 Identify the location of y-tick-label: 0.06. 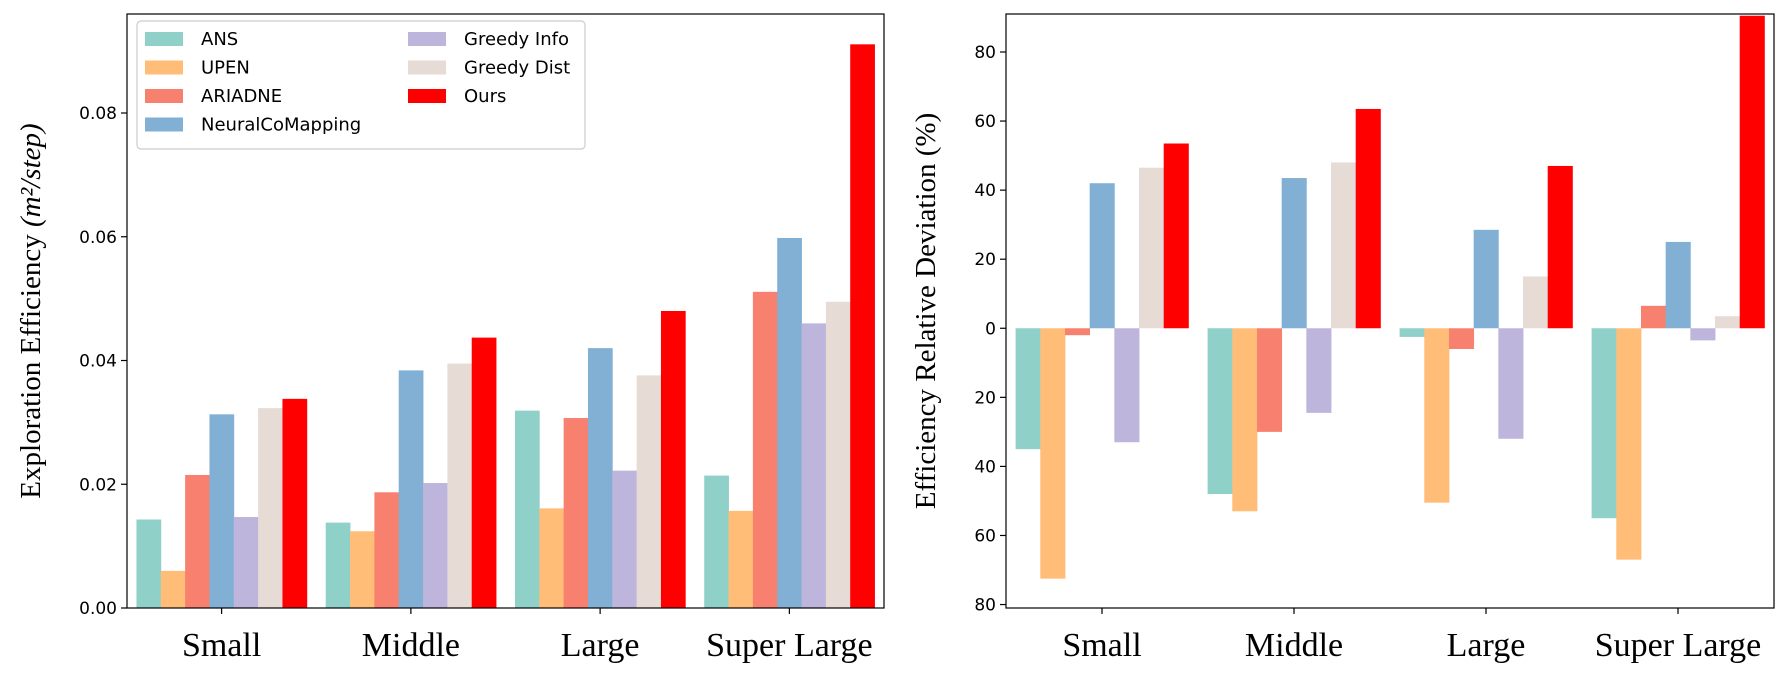
(98, 238).